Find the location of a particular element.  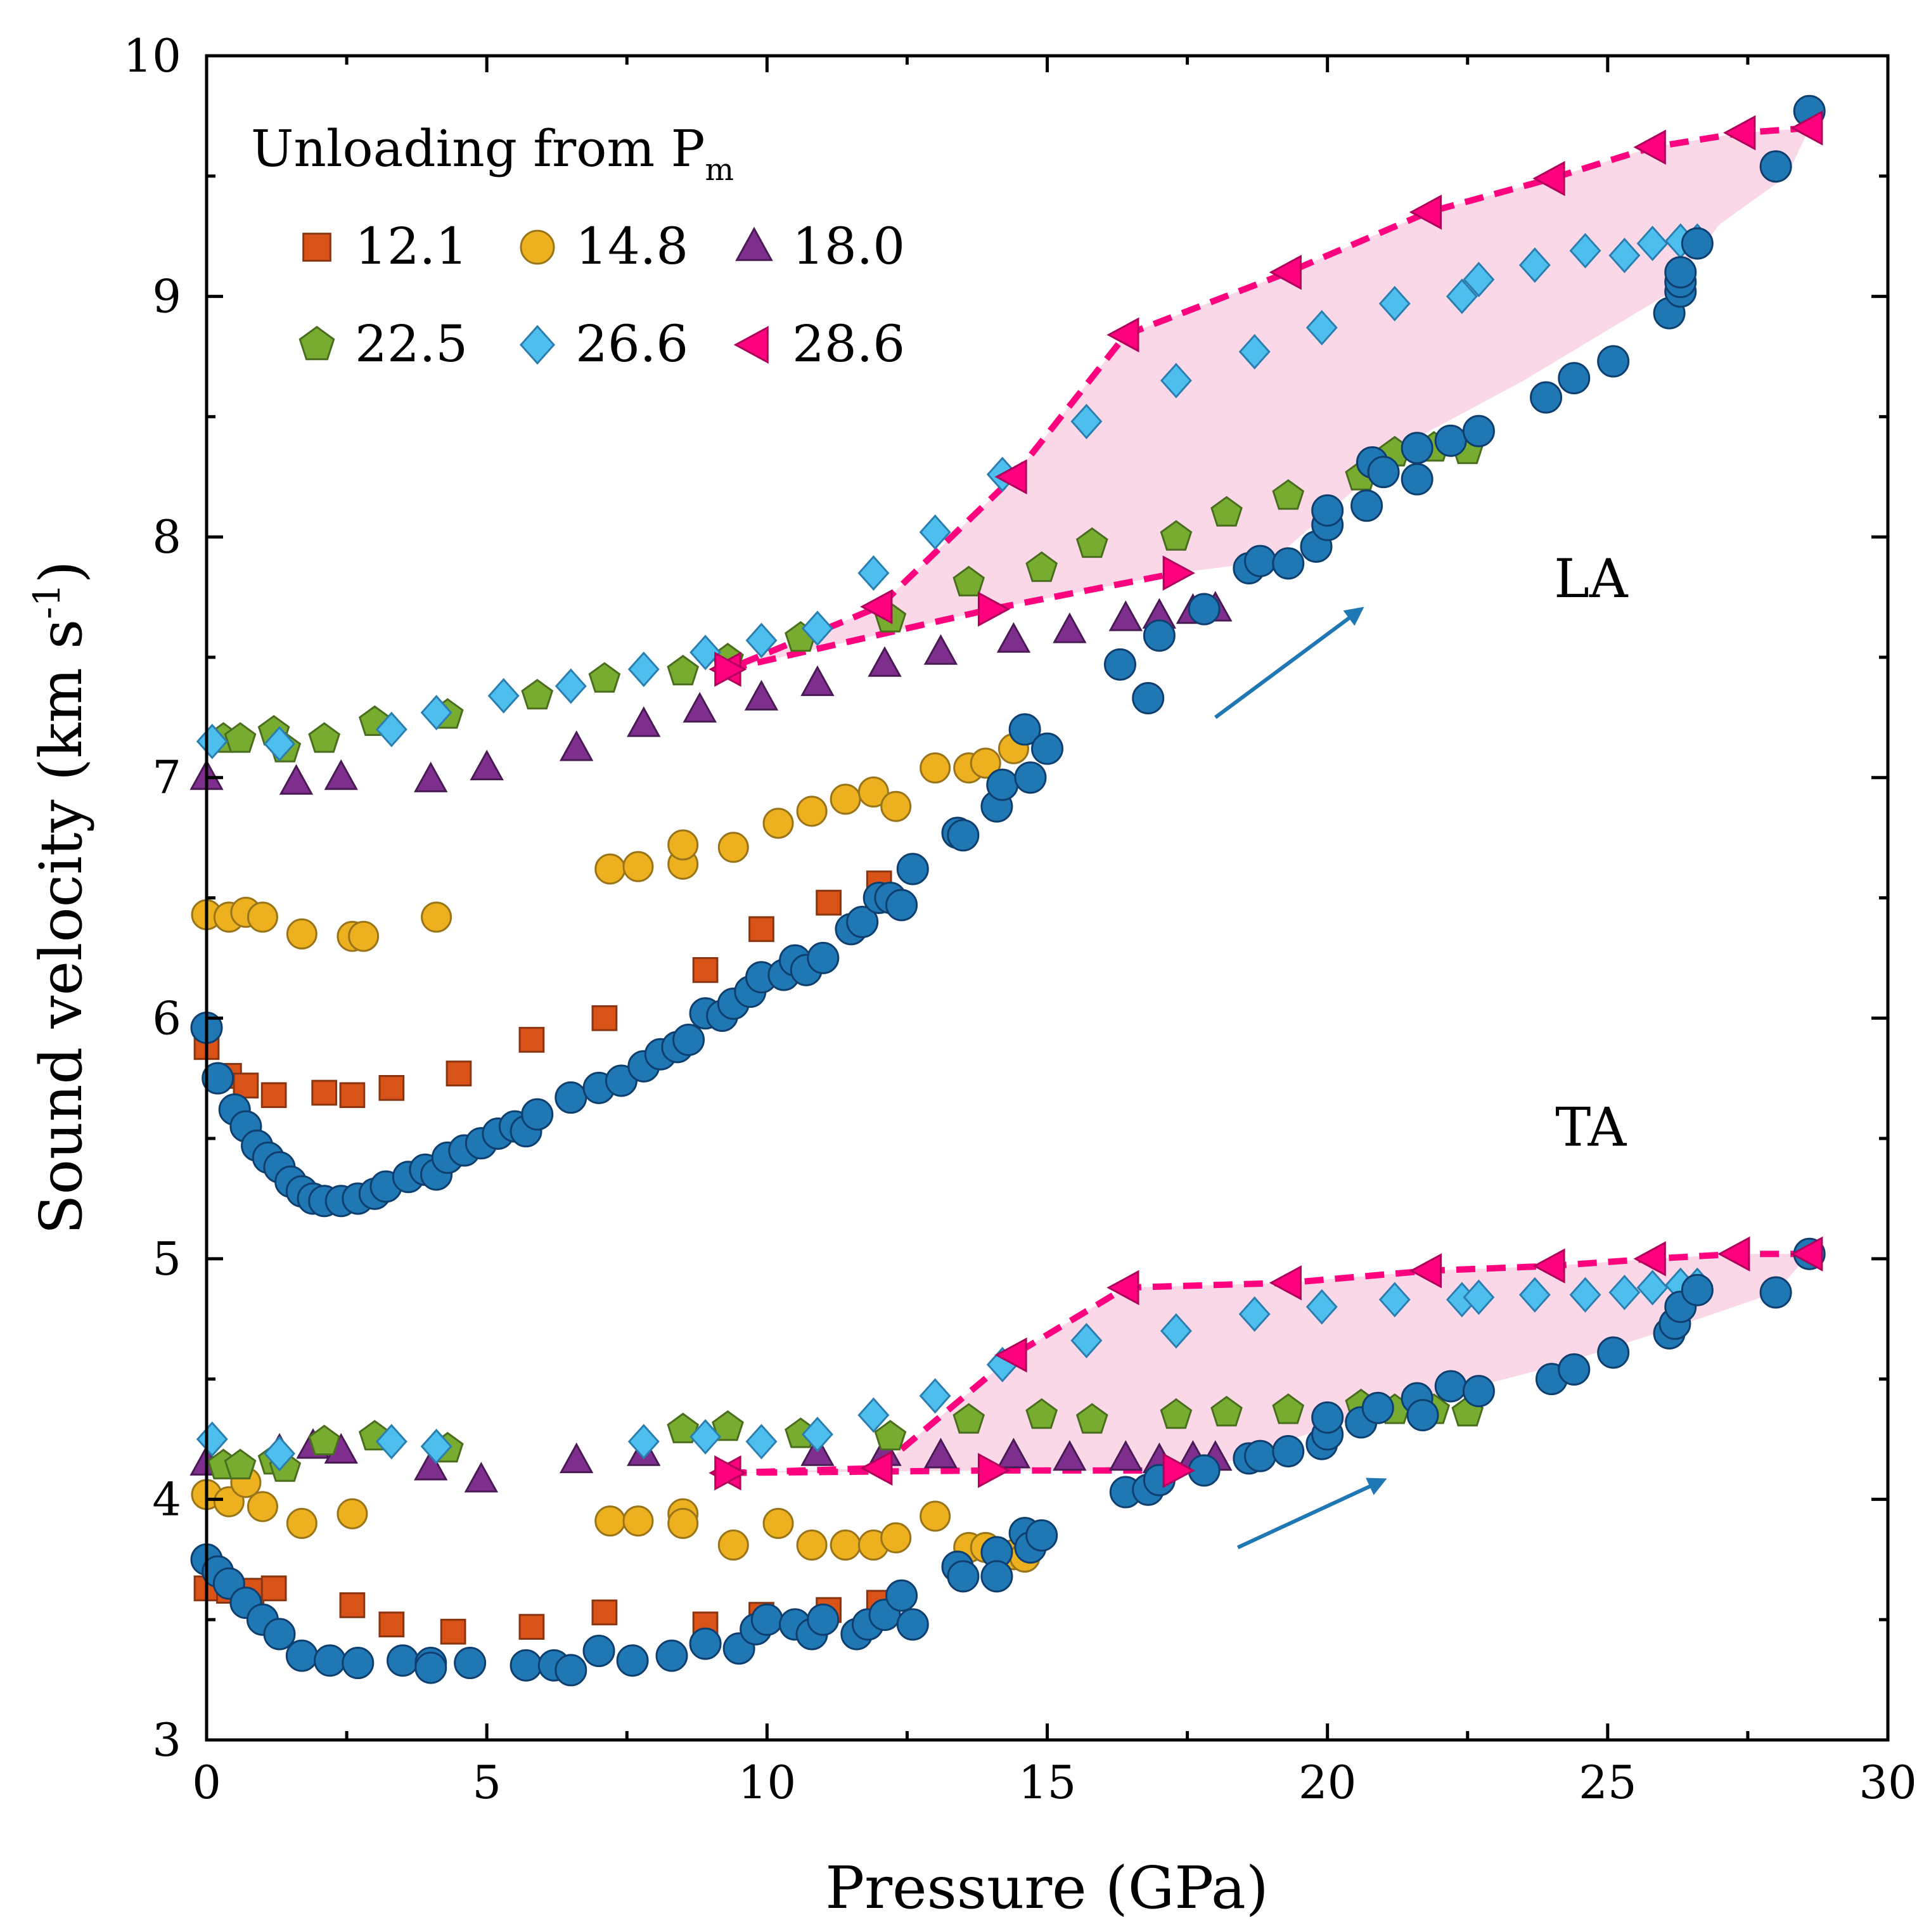

x-tick-label: 0 is located at coordinates (206, 1782).